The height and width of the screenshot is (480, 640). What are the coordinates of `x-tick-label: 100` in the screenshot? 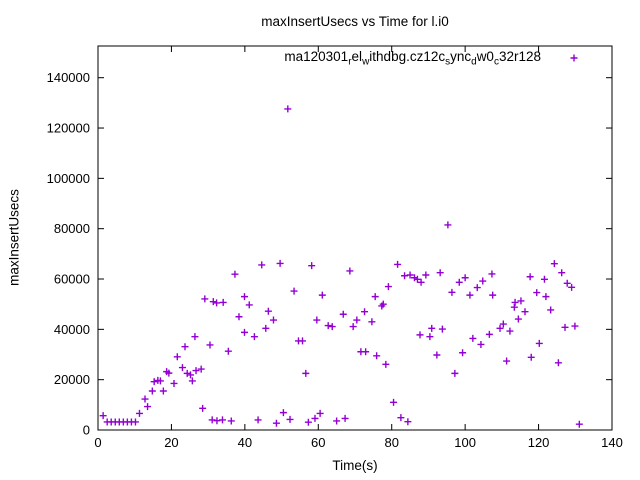 It's located at (465, 442).